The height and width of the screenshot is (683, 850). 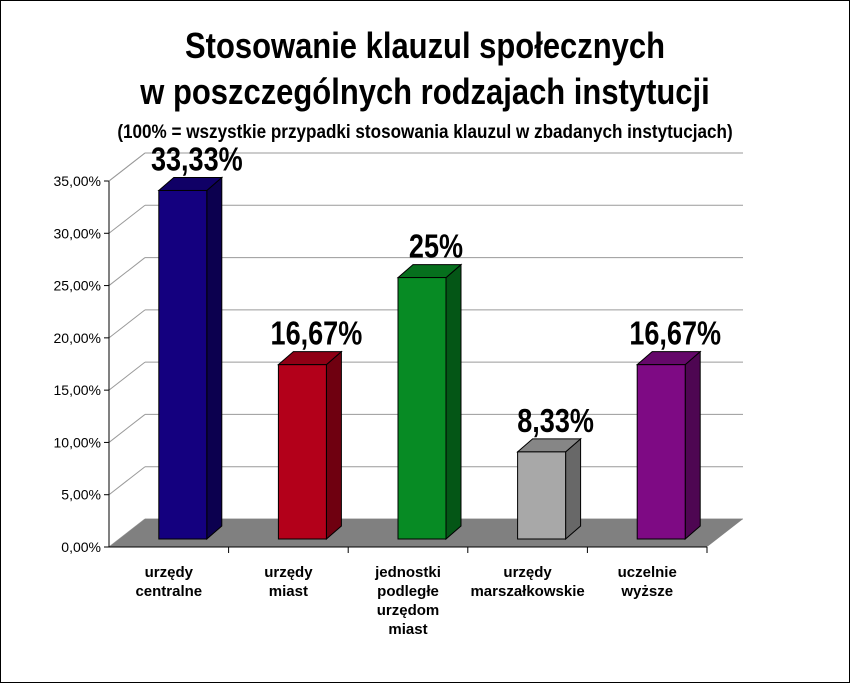 I want to click on y-tick-label: 35,00%, so click(x=77, y=181).